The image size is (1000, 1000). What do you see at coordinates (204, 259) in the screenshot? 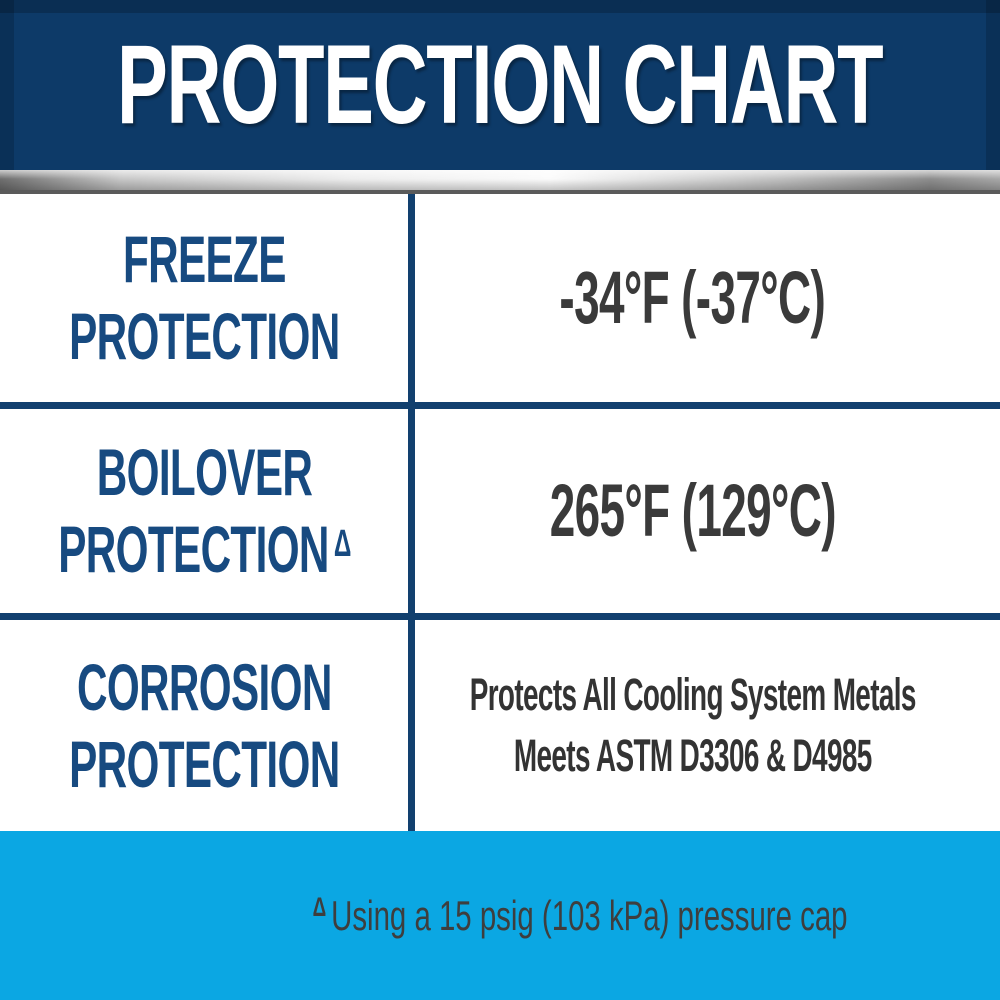
I see `label-line-1: FREEZE` at bounding box center [204, 259].